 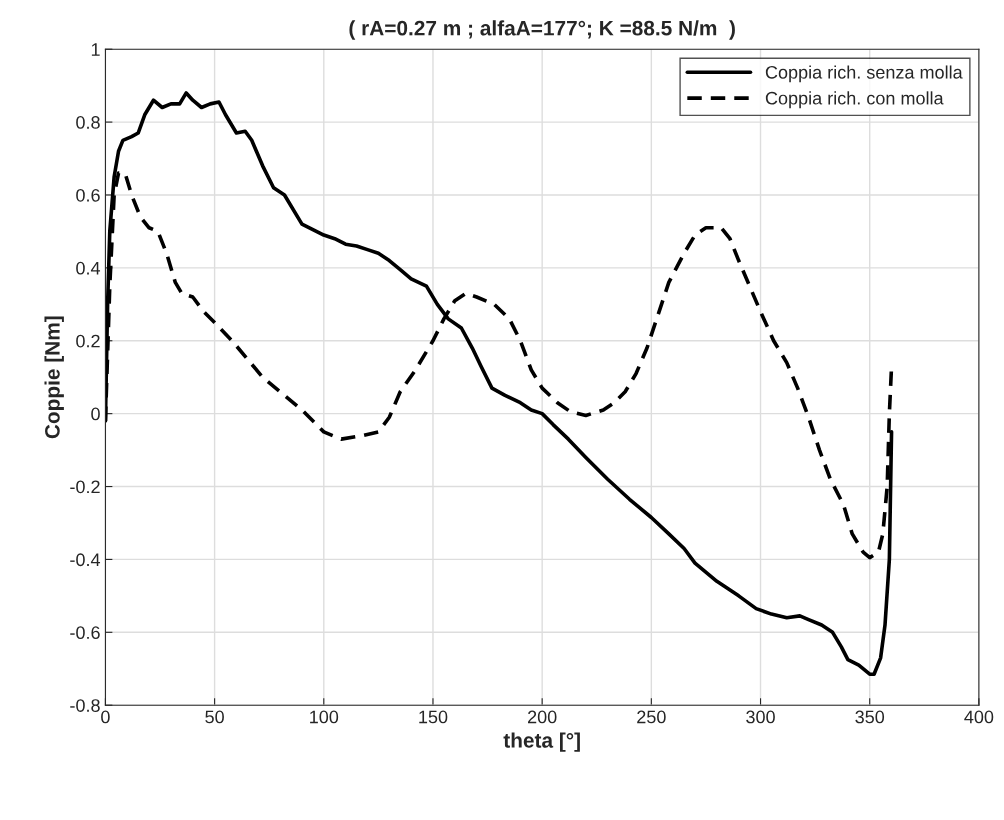 I want to click on y-tick-label: -0.4, so click(x=85, y=560).